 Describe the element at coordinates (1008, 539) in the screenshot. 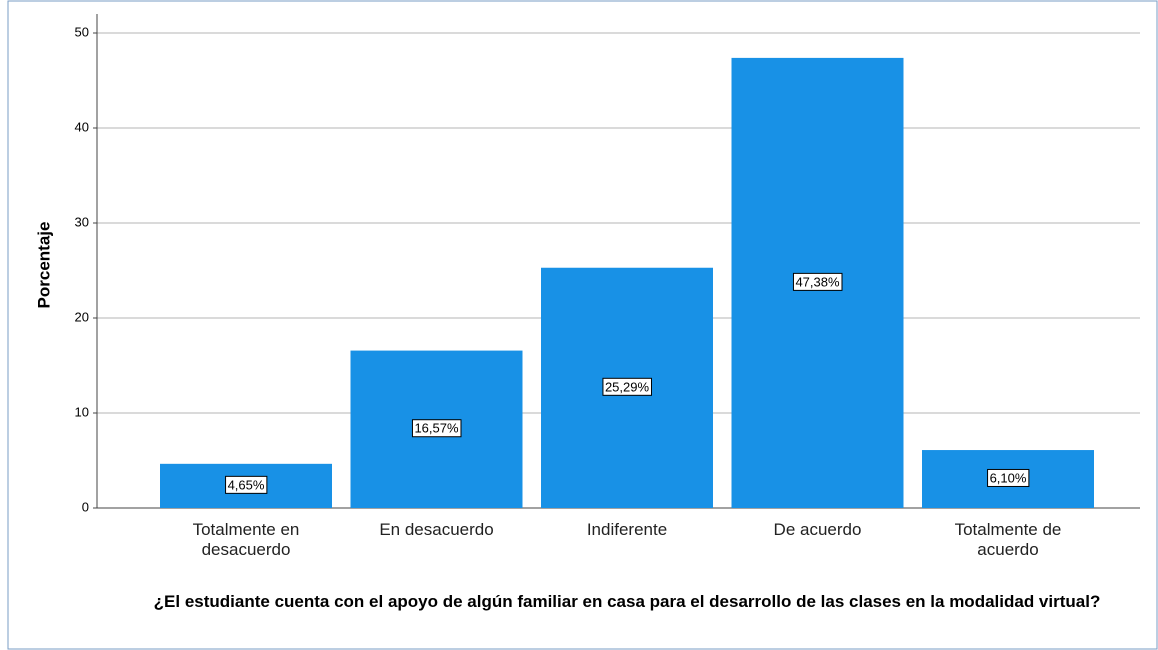

I see `x-tick-label: Totalmente de acuerdo` at that location.